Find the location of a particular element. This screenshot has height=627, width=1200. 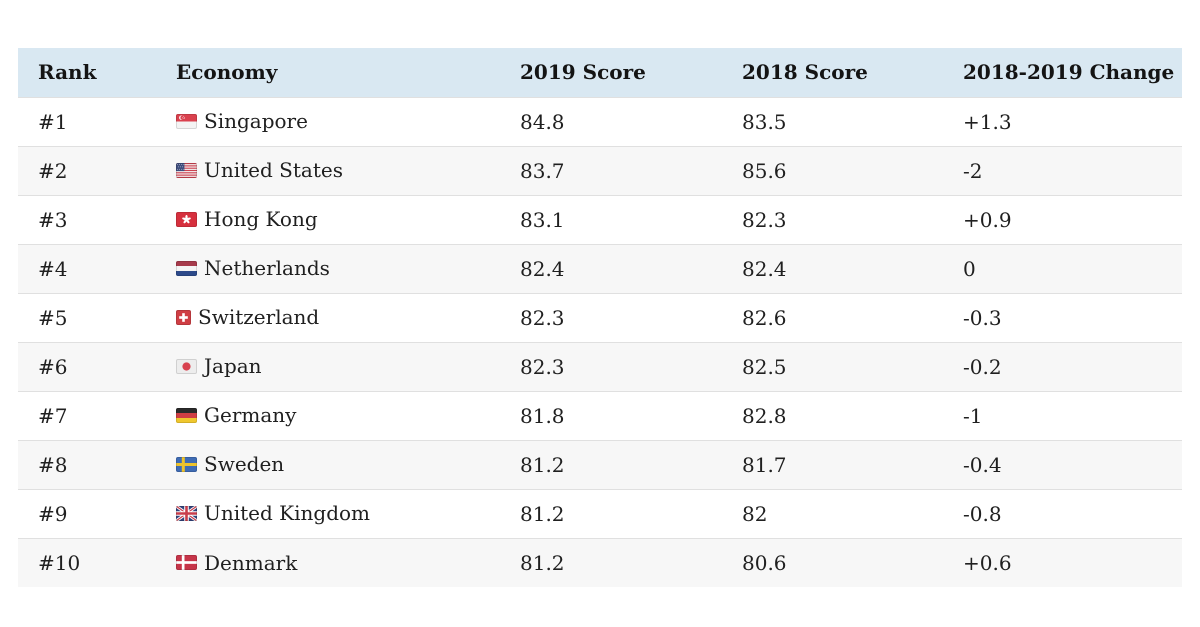

table-row: #7 Germany 81.8 82.8 -1 is located at coordinates (600, 415).